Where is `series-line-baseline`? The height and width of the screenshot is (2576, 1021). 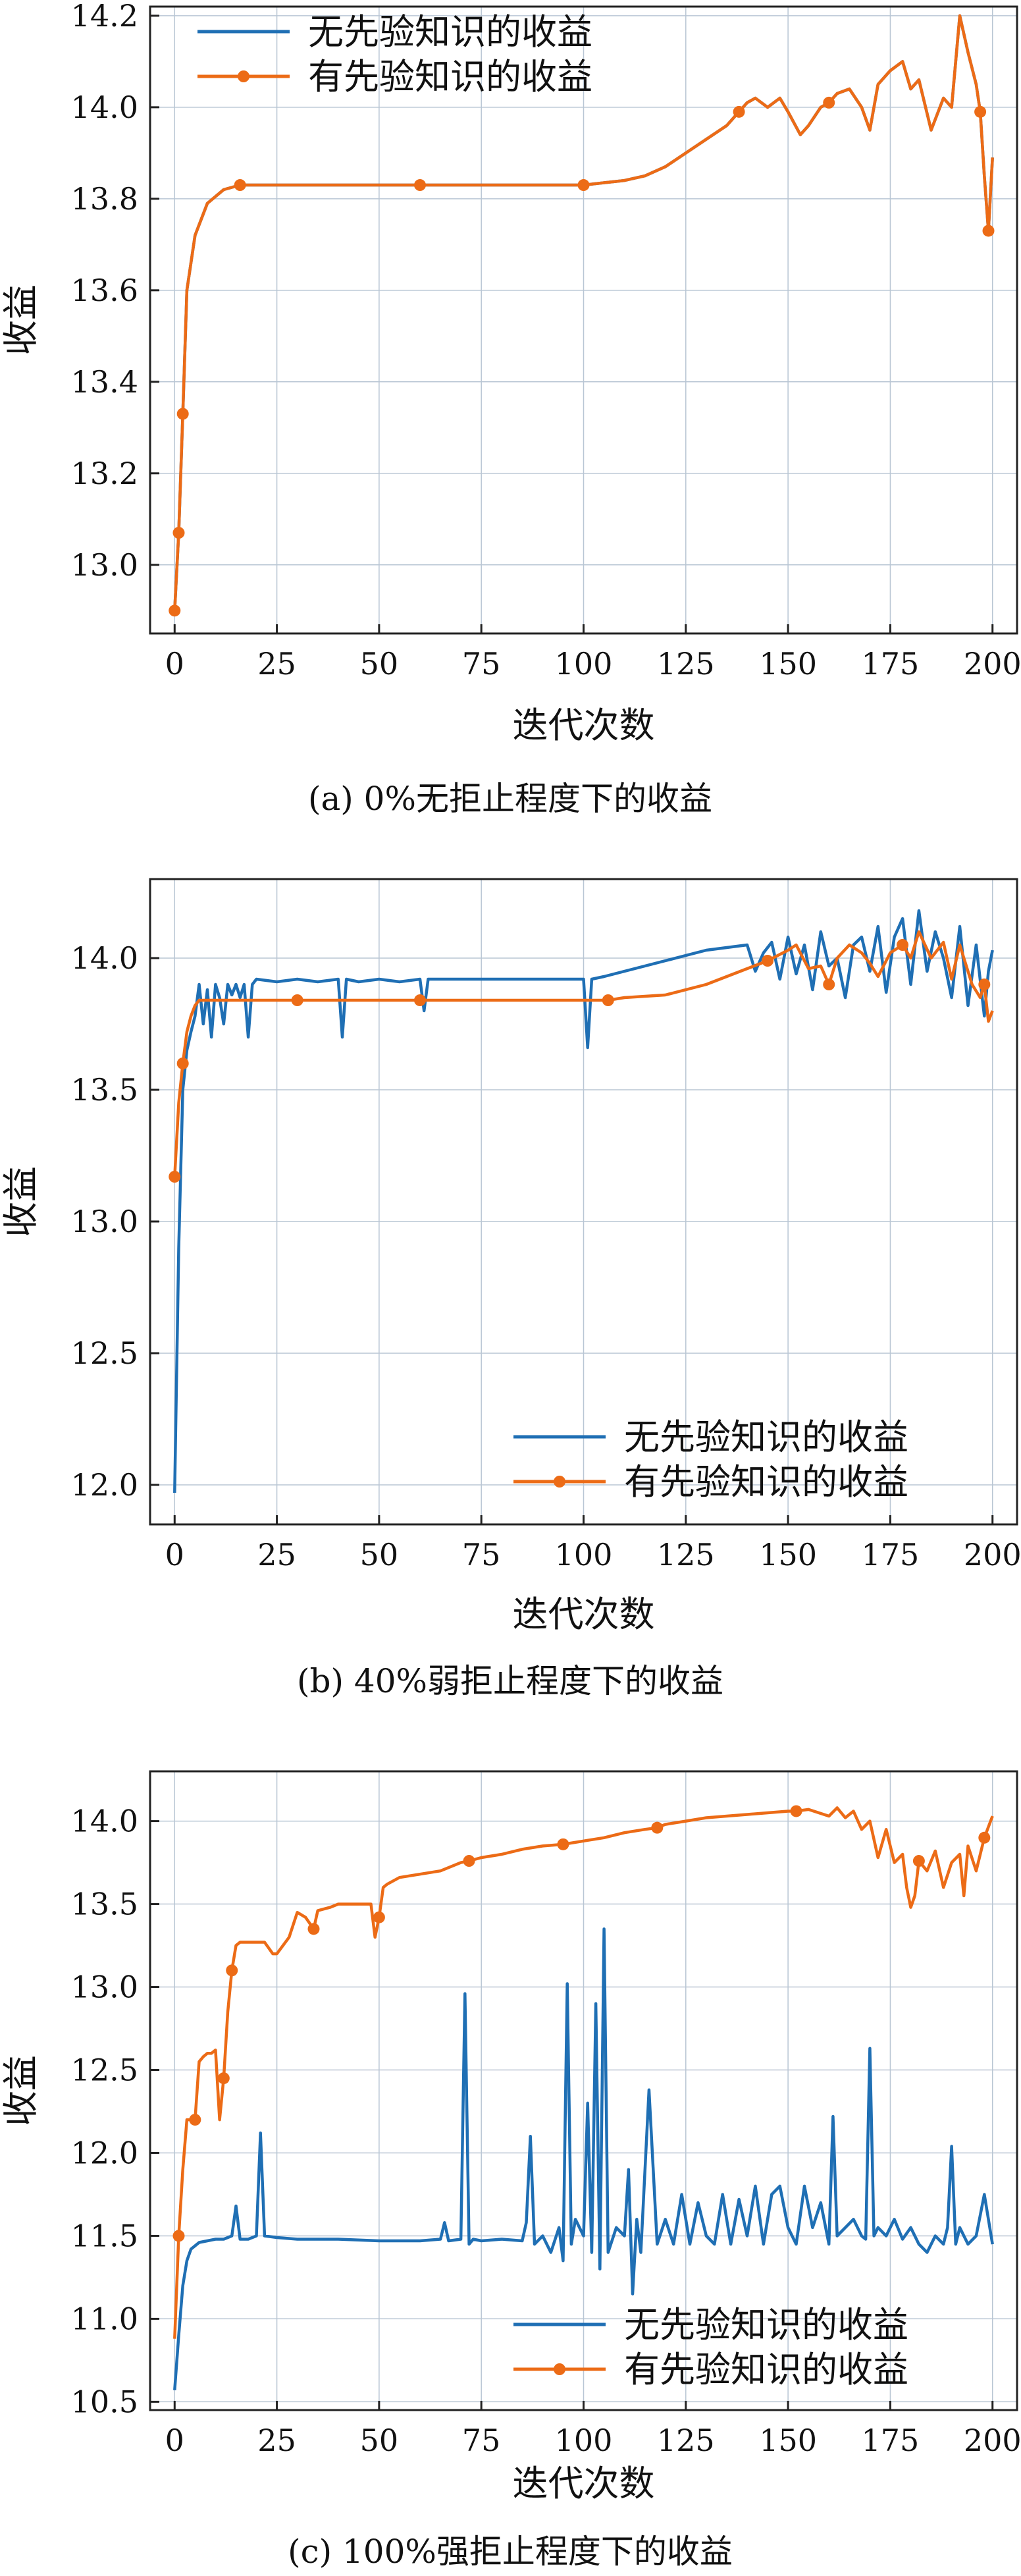 series-line-baseline is located at coordinates (583, 2158).